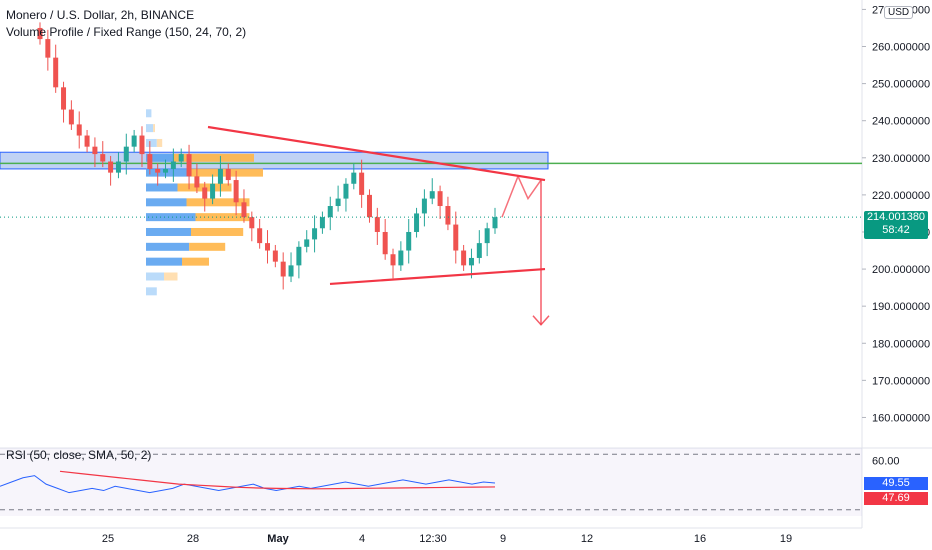 This screenshot has height=550, width=932. What do you see at coordinates (248, 484) in the screenshot?
I see `rsi-line` at bounding box center [248, 484].